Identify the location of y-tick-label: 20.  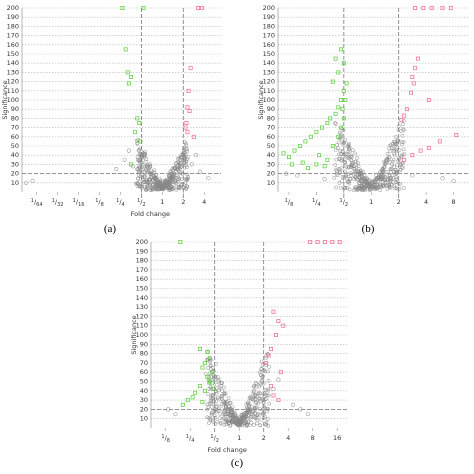
(144, 409).